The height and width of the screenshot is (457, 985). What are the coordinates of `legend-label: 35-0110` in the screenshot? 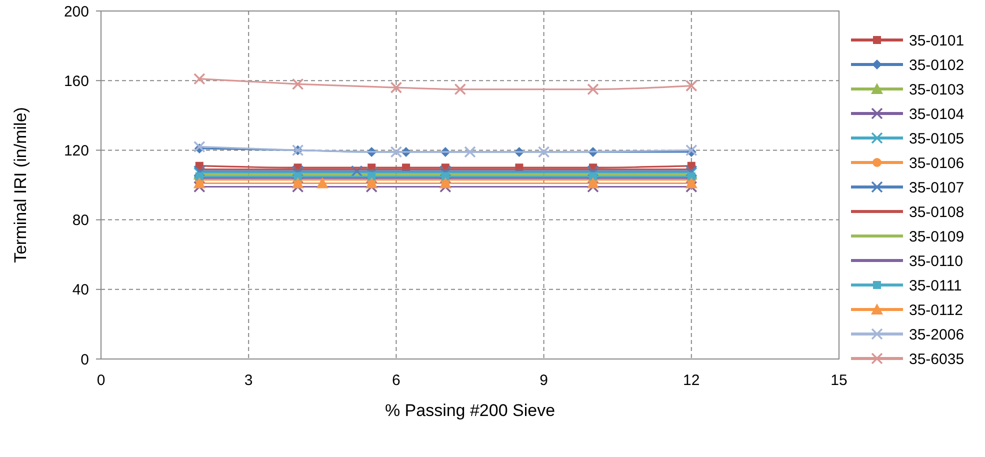 It's located at (936, 261).